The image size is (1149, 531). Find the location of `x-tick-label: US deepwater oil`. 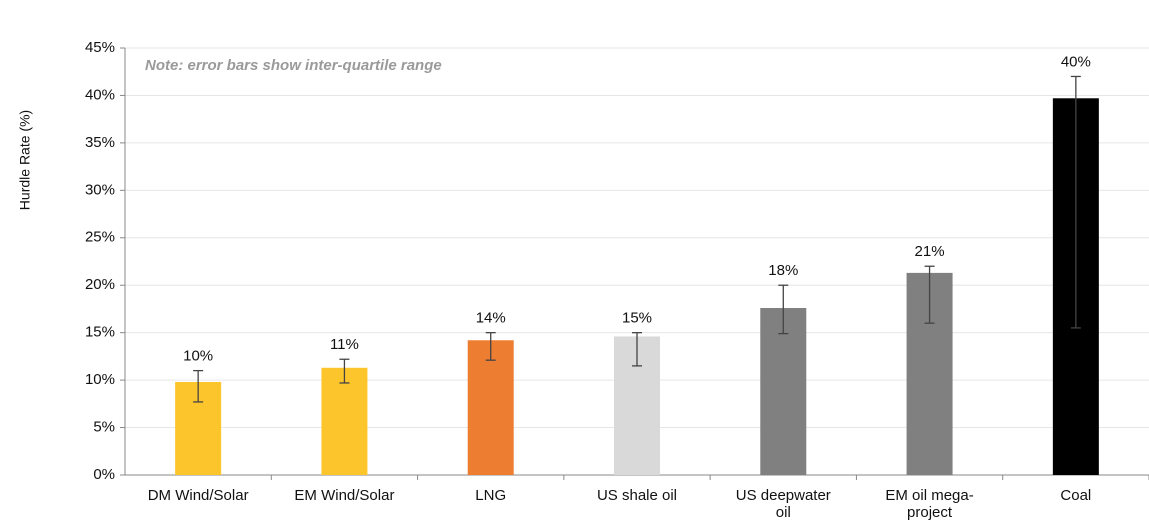

x-tick-label: US deepwater oil is located at coordinates (783, 504).